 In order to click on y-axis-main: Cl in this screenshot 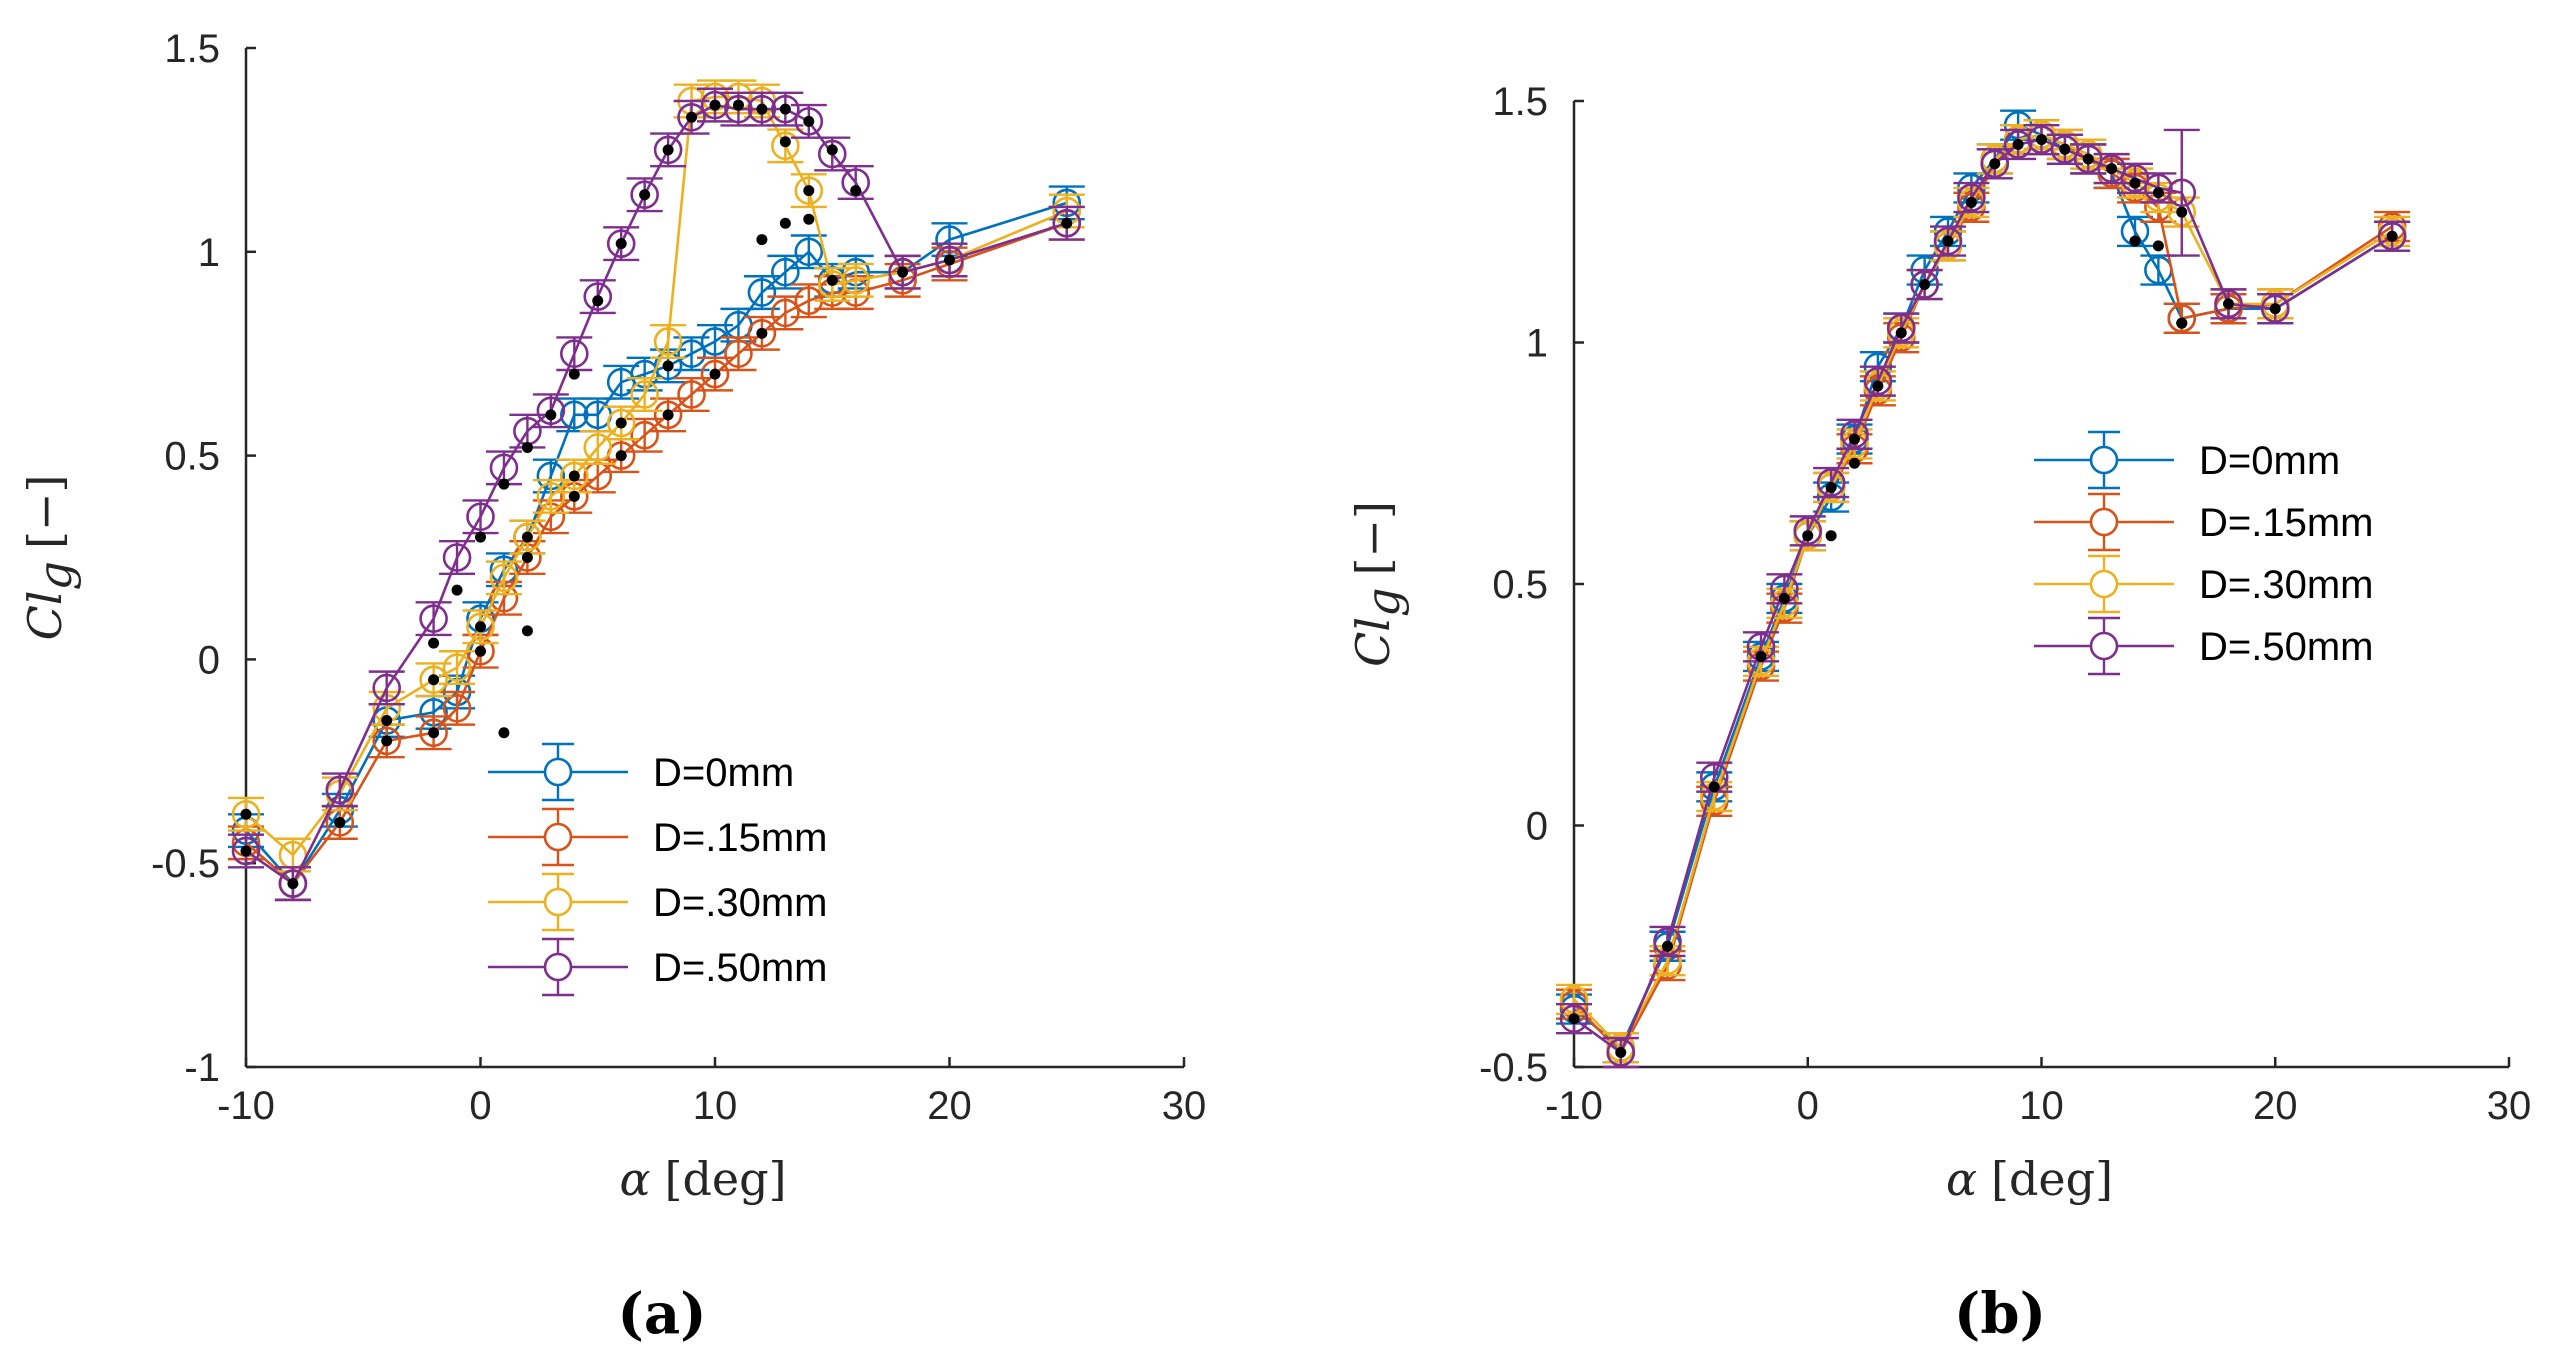, I will do `click(1373, 642)`.